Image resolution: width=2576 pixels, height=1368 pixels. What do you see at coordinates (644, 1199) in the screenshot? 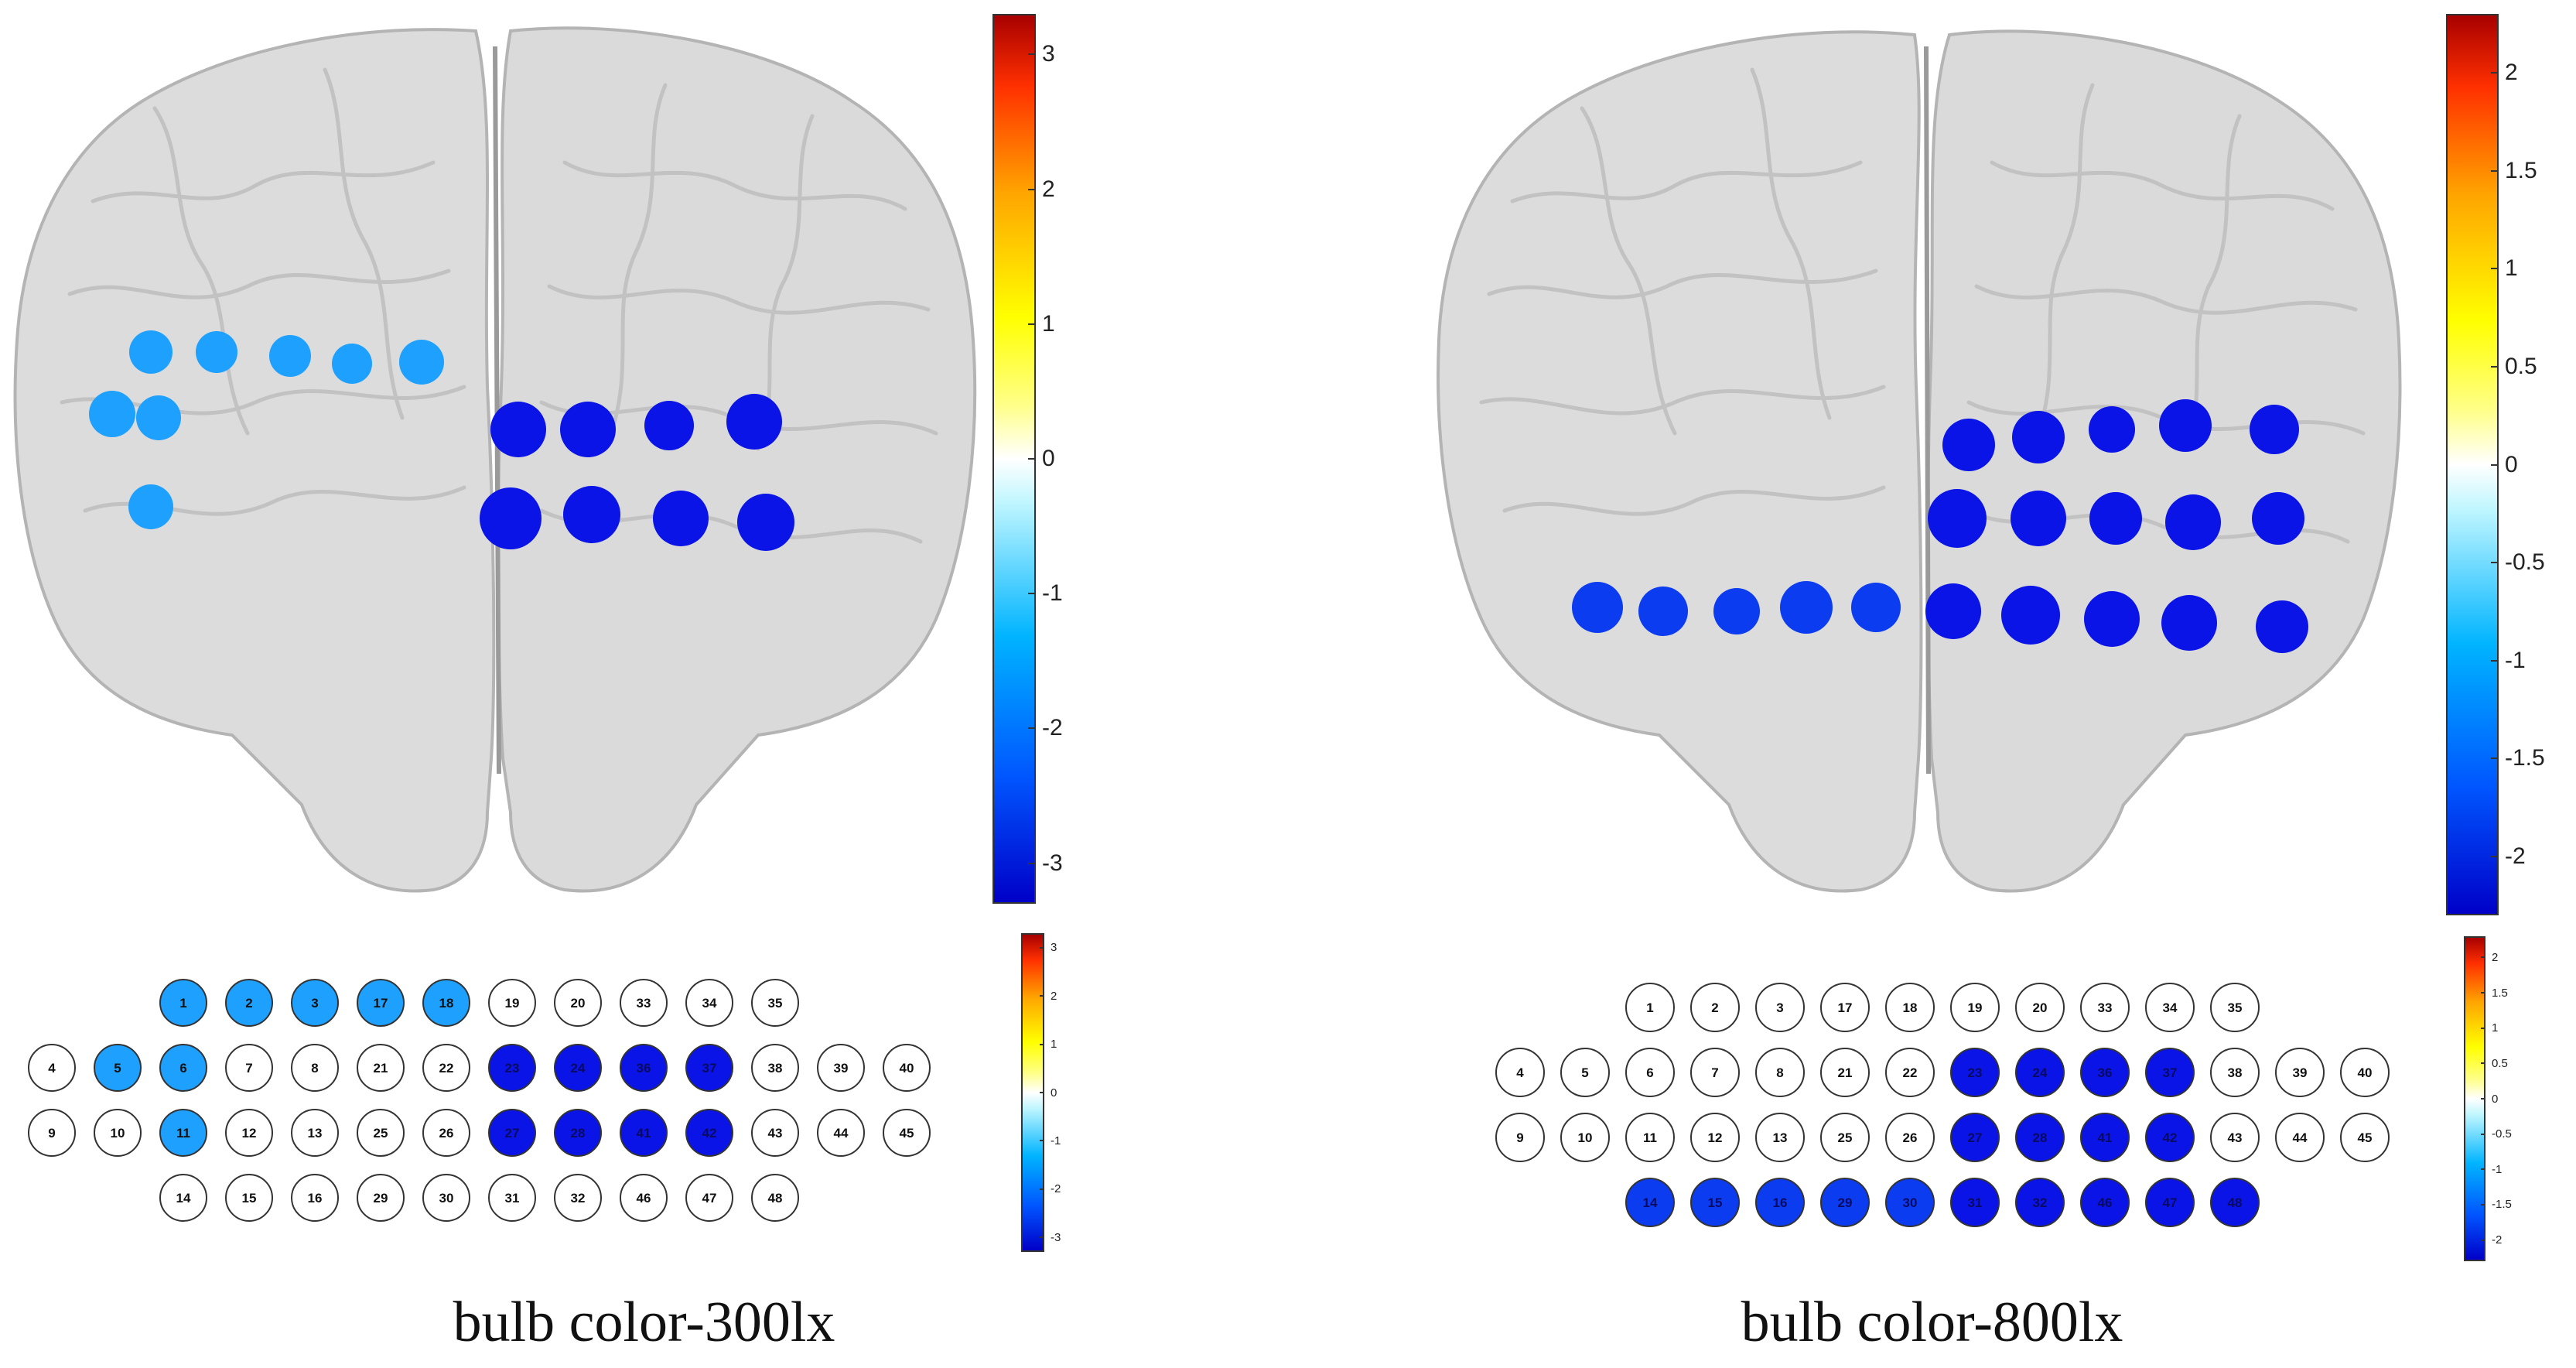
I see `channel-label: 46` at bounding box center [644, 1199].